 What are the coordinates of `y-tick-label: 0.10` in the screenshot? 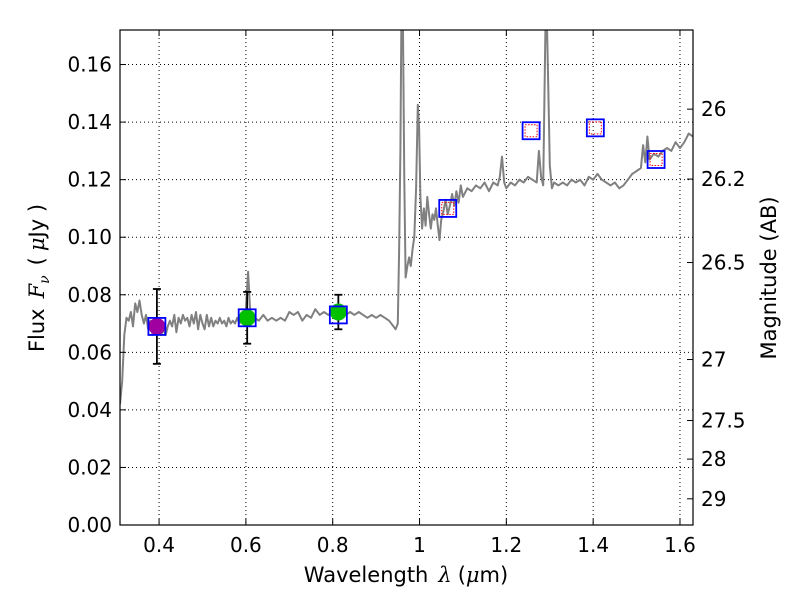 It's located at (89, 237).